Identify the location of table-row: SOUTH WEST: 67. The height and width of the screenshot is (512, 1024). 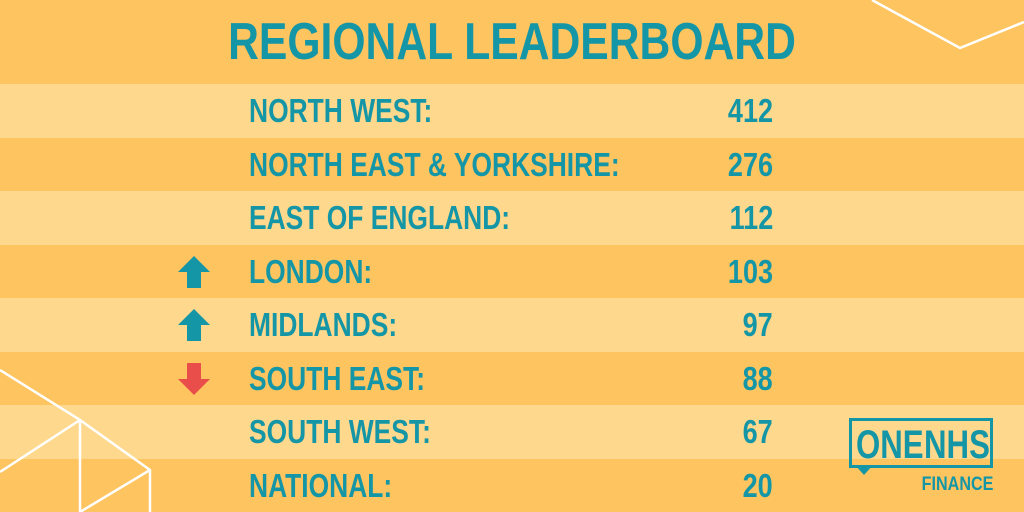
(512, 432).